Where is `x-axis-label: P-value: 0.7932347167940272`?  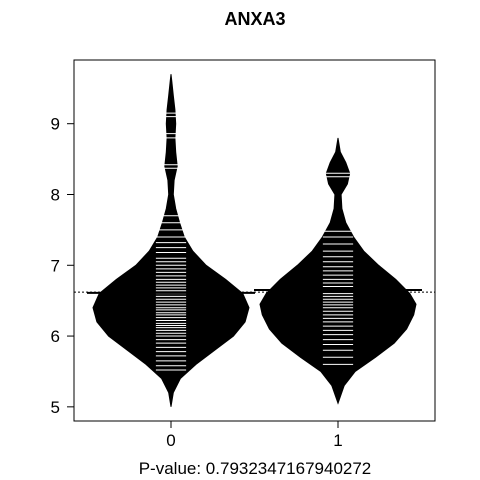
x-axis-label: P-value: 0.7932347167940272 is located at coordinates (255, 468).